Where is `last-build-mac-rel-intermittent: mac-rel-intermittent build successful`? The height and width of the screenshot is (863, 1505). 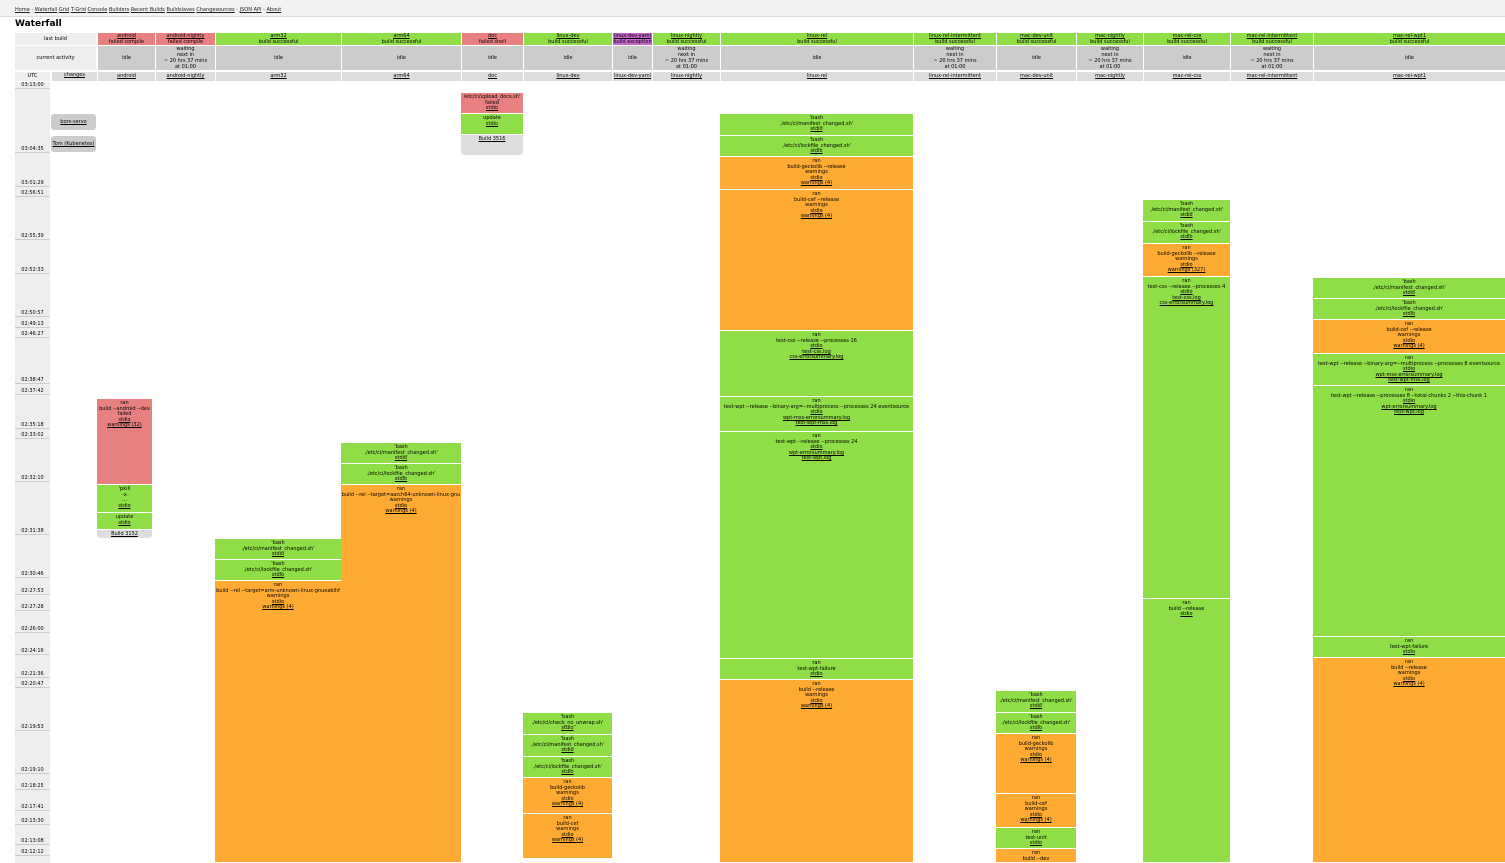 last-build-mac-rel-intermittent: mac-rel-intermittent build successful is located at coordinates (1271, 39).